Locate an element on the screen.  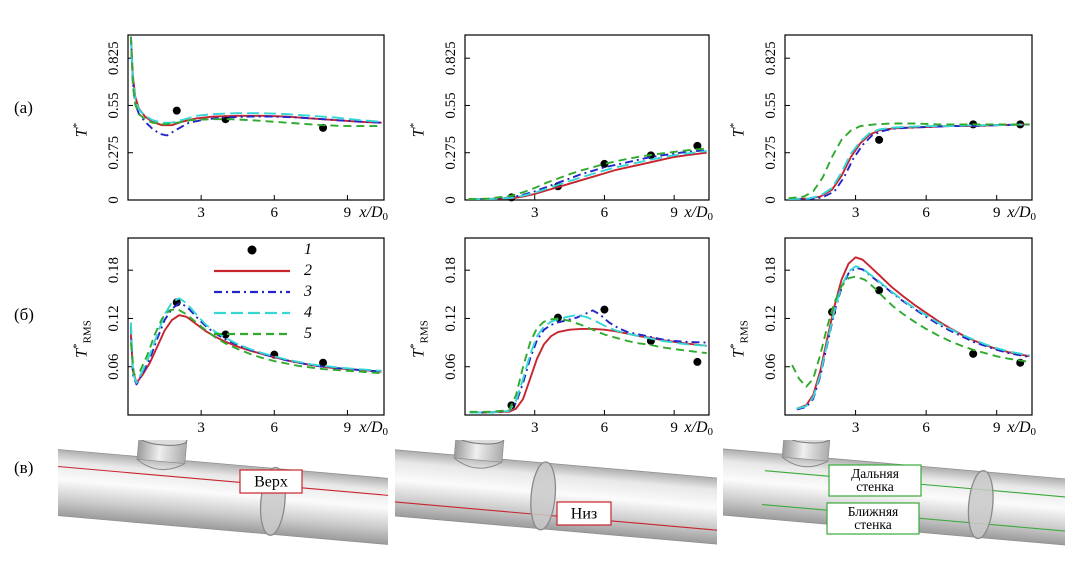
chart-b2-bottom-rms: T*RMS 3 6 9 0.06 0.12 0.18 x/D0 is located at coordinates (561, 339).